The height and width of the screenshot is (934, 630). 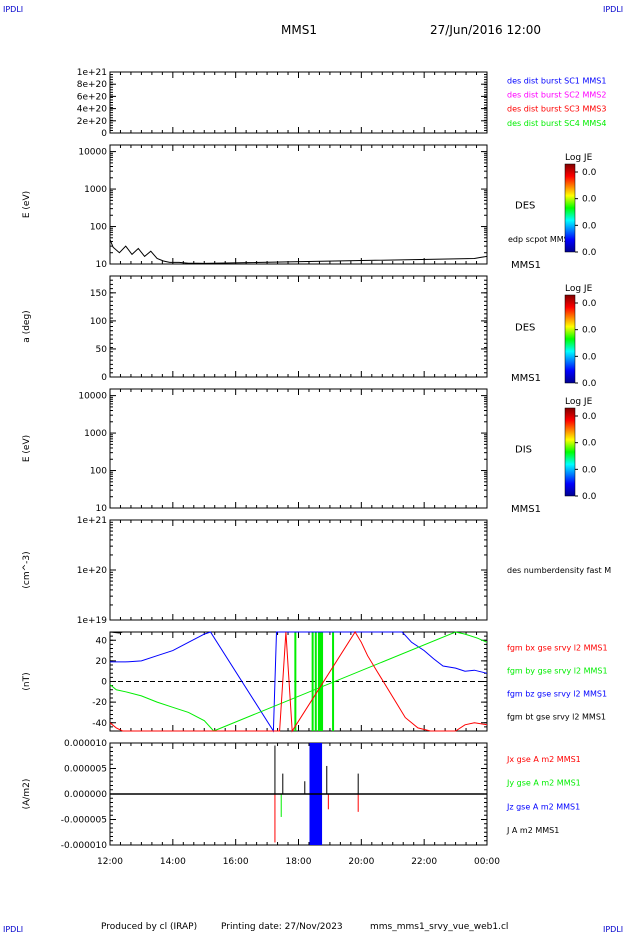 I want to click on datetime-title: 27/Jun/2016 12:00, so click(x=485, y=30).